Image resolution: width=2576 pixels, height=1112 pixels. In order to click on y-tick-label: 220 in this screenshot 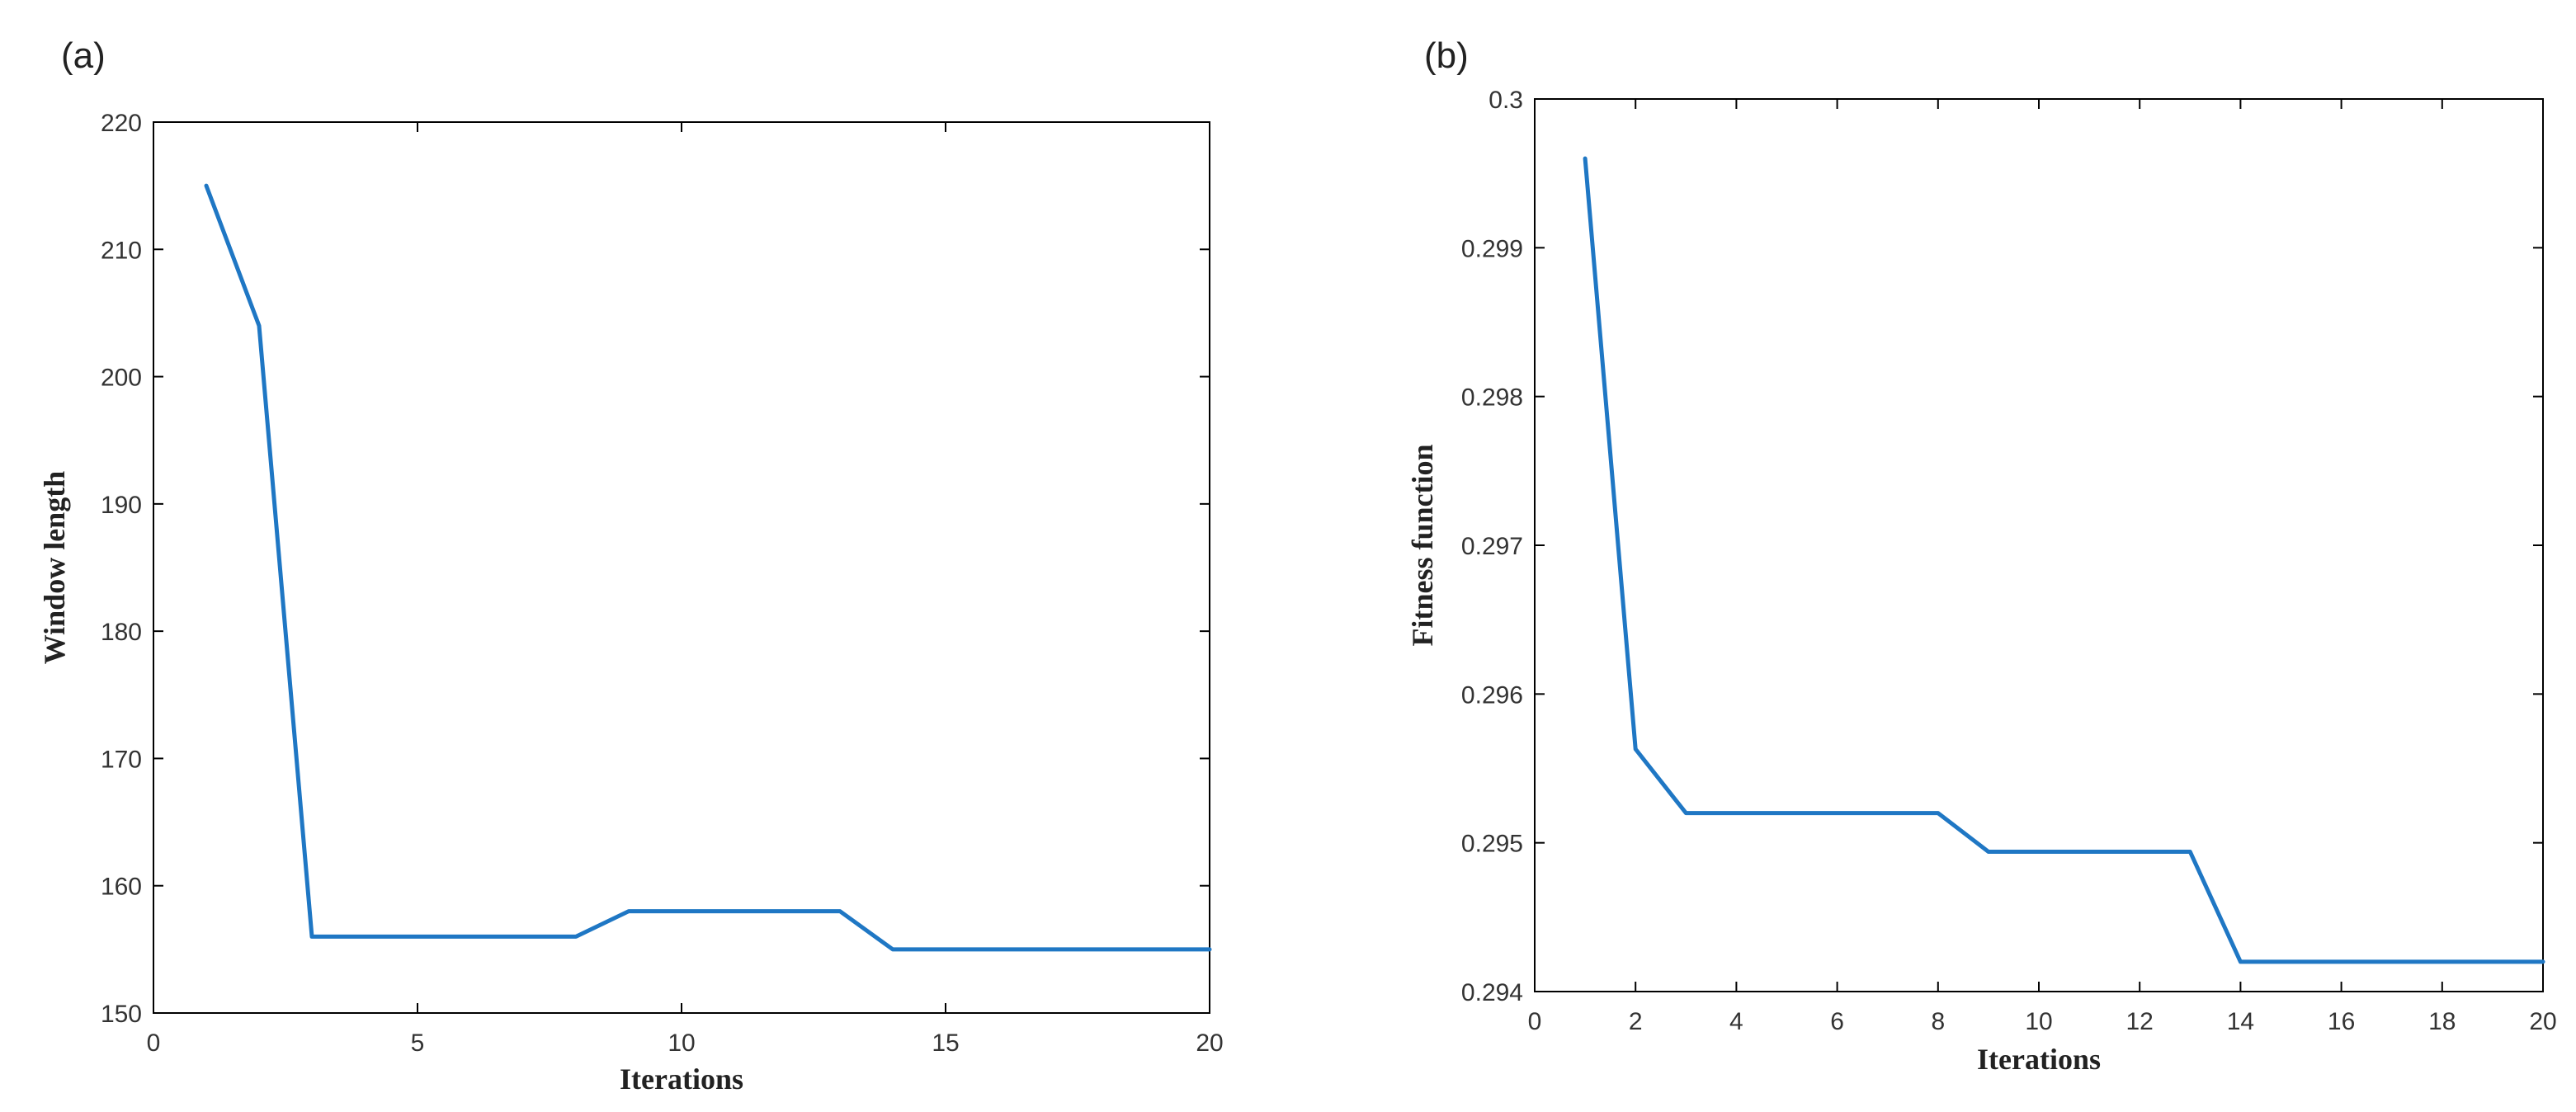, I will do `click(121, 123)`.